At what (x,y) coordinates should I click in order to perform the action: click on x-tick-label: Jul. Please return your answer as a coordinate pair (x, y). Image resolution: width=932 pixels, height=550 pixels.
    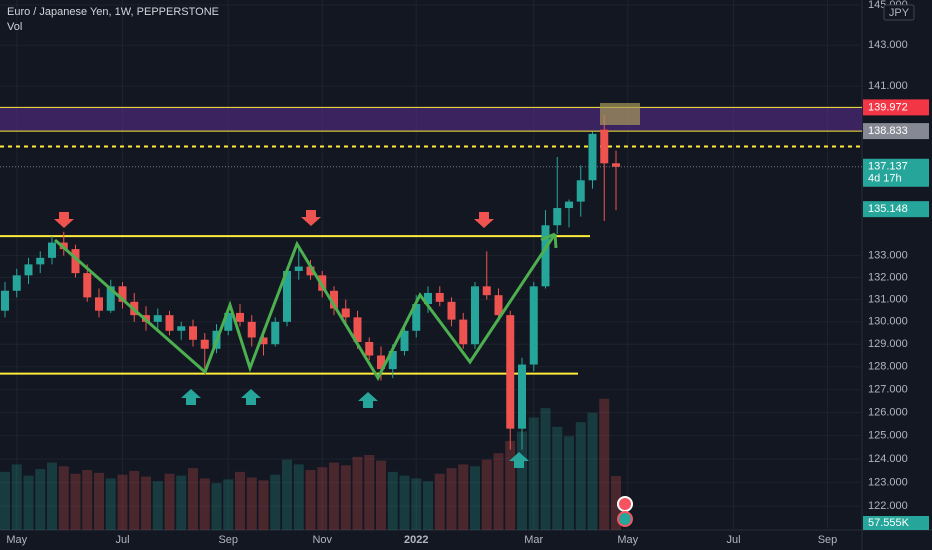
    Looking at the image, I should click on (733, 540).